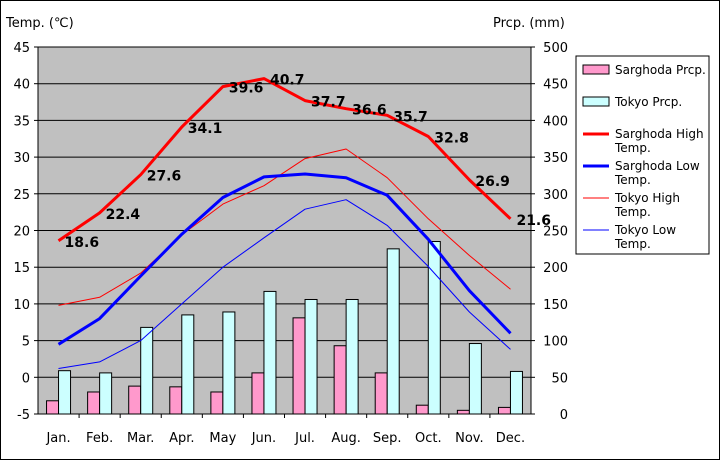  Describe the element at coordinates (647, 198) in the screenshot. I see `legend-label: Tokyo High` at that location.